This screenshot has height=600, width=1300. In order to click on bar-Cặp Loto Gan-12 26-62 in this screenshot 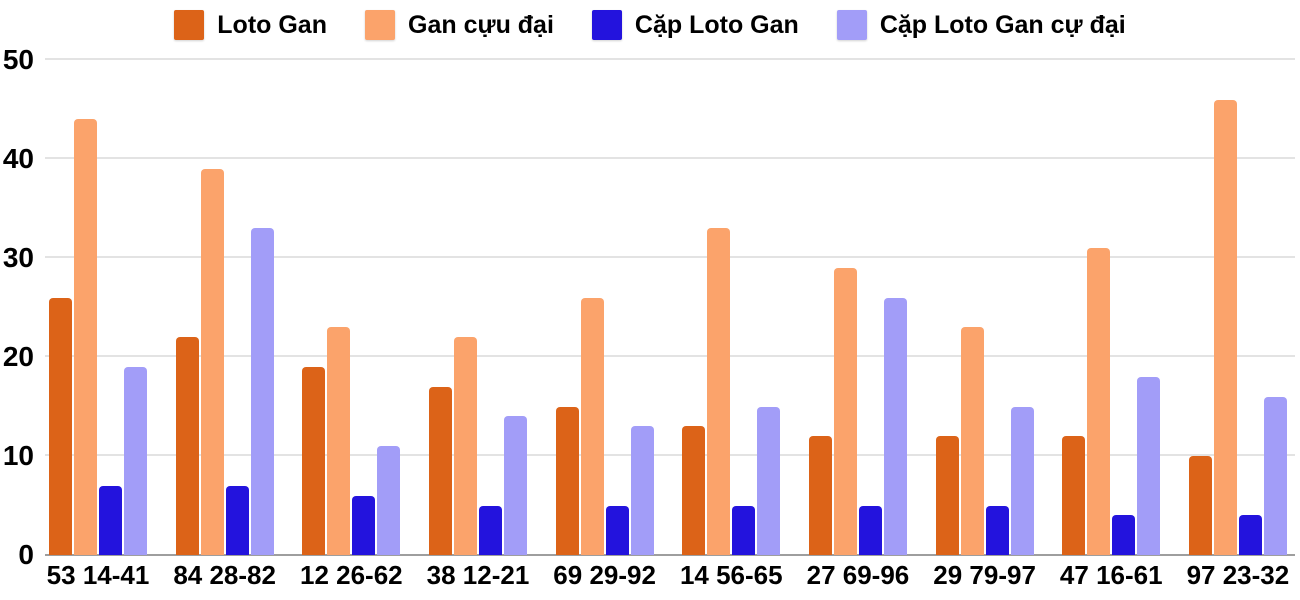, I will do `click(364, 525)`.